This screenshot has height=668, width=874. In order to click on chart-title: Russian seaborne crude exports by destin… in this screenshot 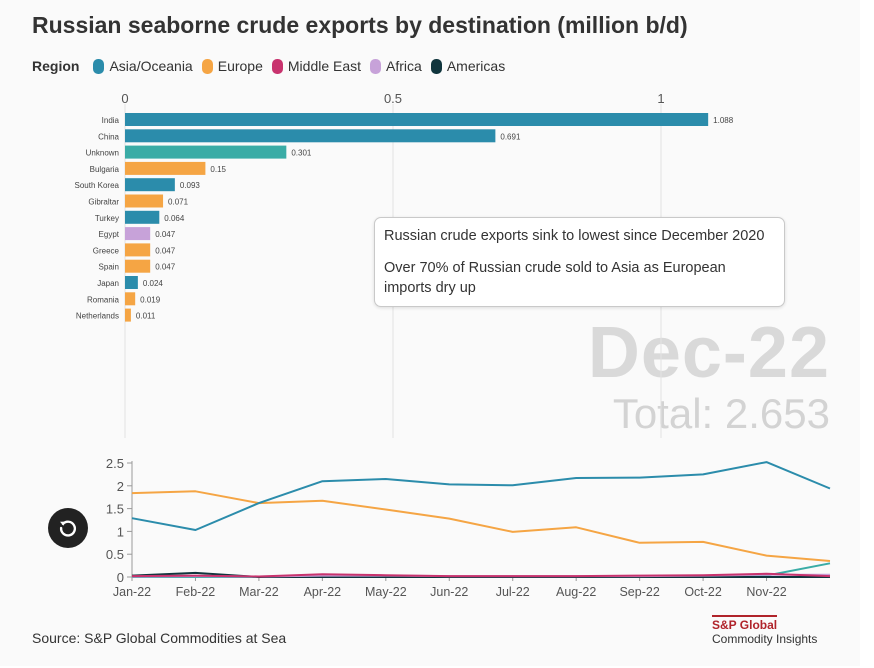, I will do `click(360, 25)`.